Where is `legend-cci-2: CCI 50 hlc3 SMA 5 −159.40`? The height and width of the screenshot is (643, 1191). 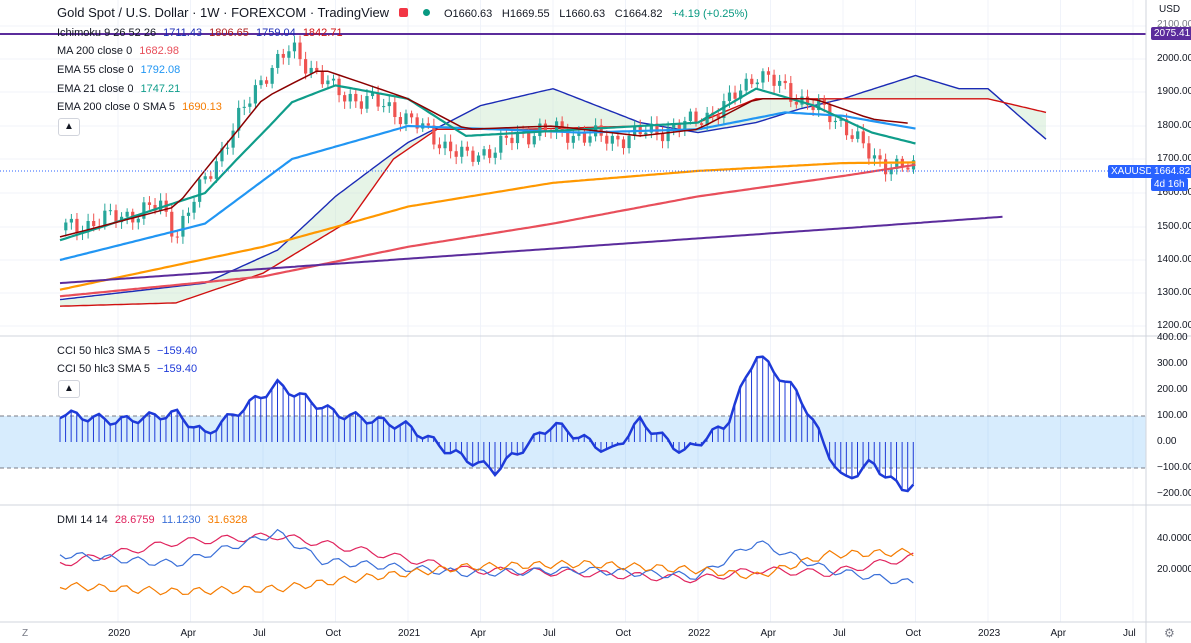
legend-cci-2: CCI 50 hlc3 SMA 5 −159.40 is located at coordinates (129, 369).